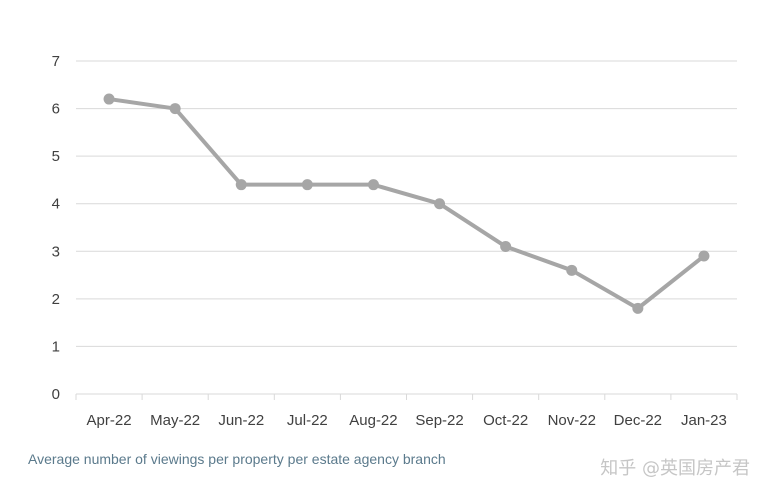 The image size is (772, 499). Describe the element at coordinates (56, 251) in the screenshot. I see `y-tick-label: 3` at that location.